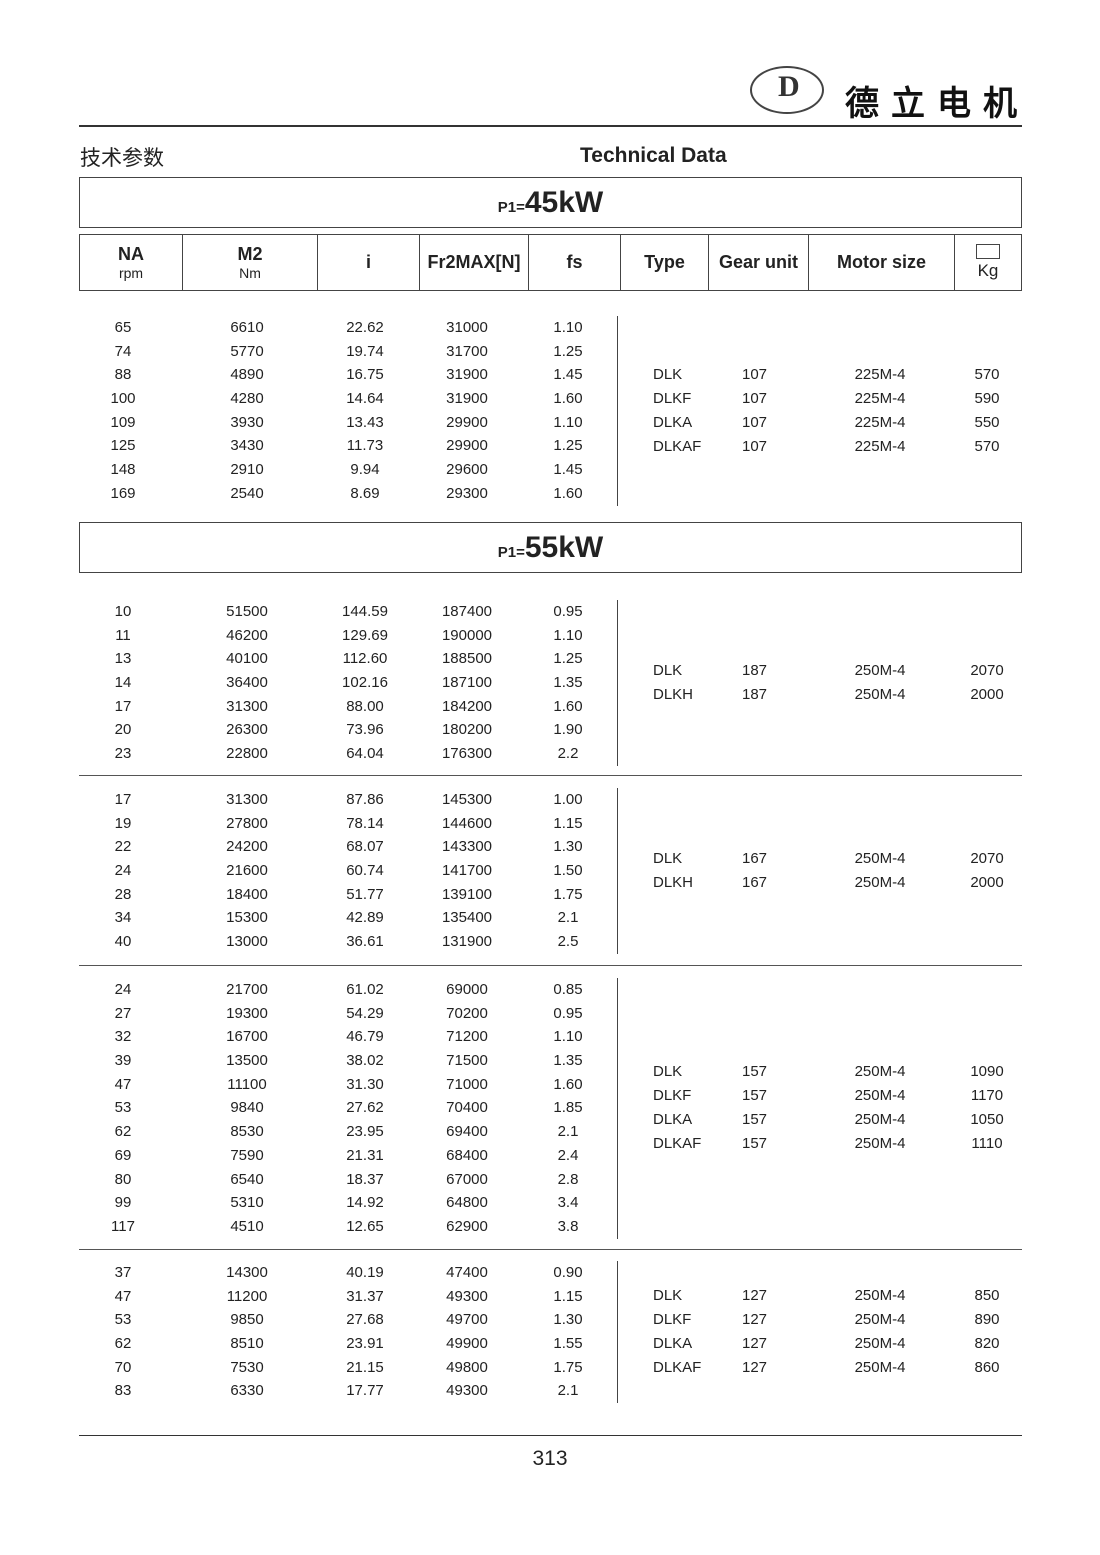  What do you see at coordinates (247, 1272) in the screenshot?
I see `cell: 14300` at bounding box center [247, 1272].